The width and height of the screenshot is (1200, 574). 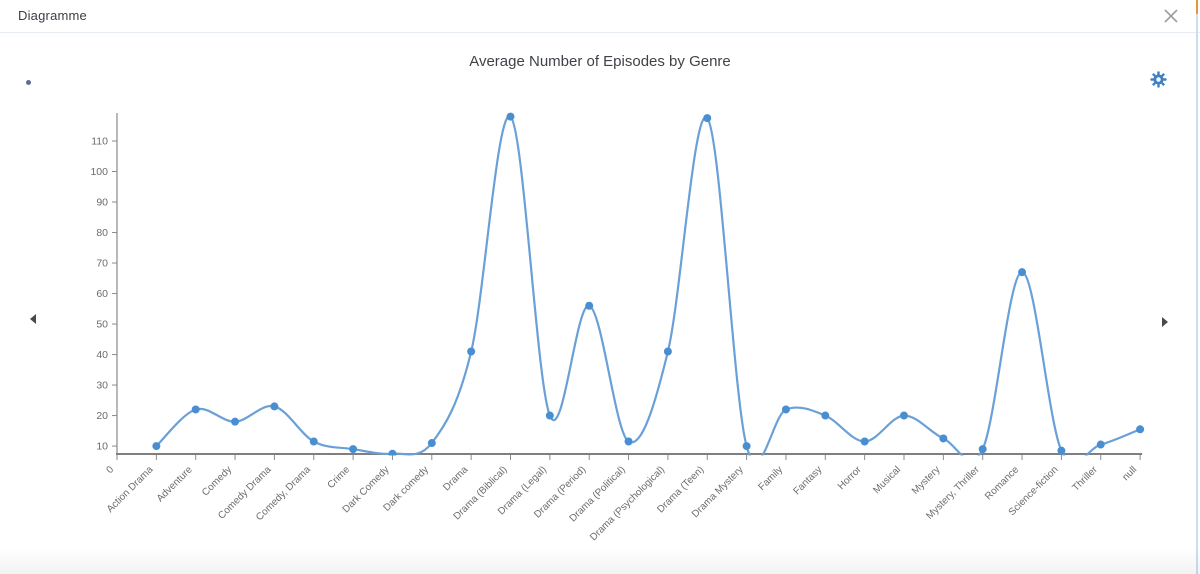 I want to click on gear-icon, so click(x=1158, y=79).